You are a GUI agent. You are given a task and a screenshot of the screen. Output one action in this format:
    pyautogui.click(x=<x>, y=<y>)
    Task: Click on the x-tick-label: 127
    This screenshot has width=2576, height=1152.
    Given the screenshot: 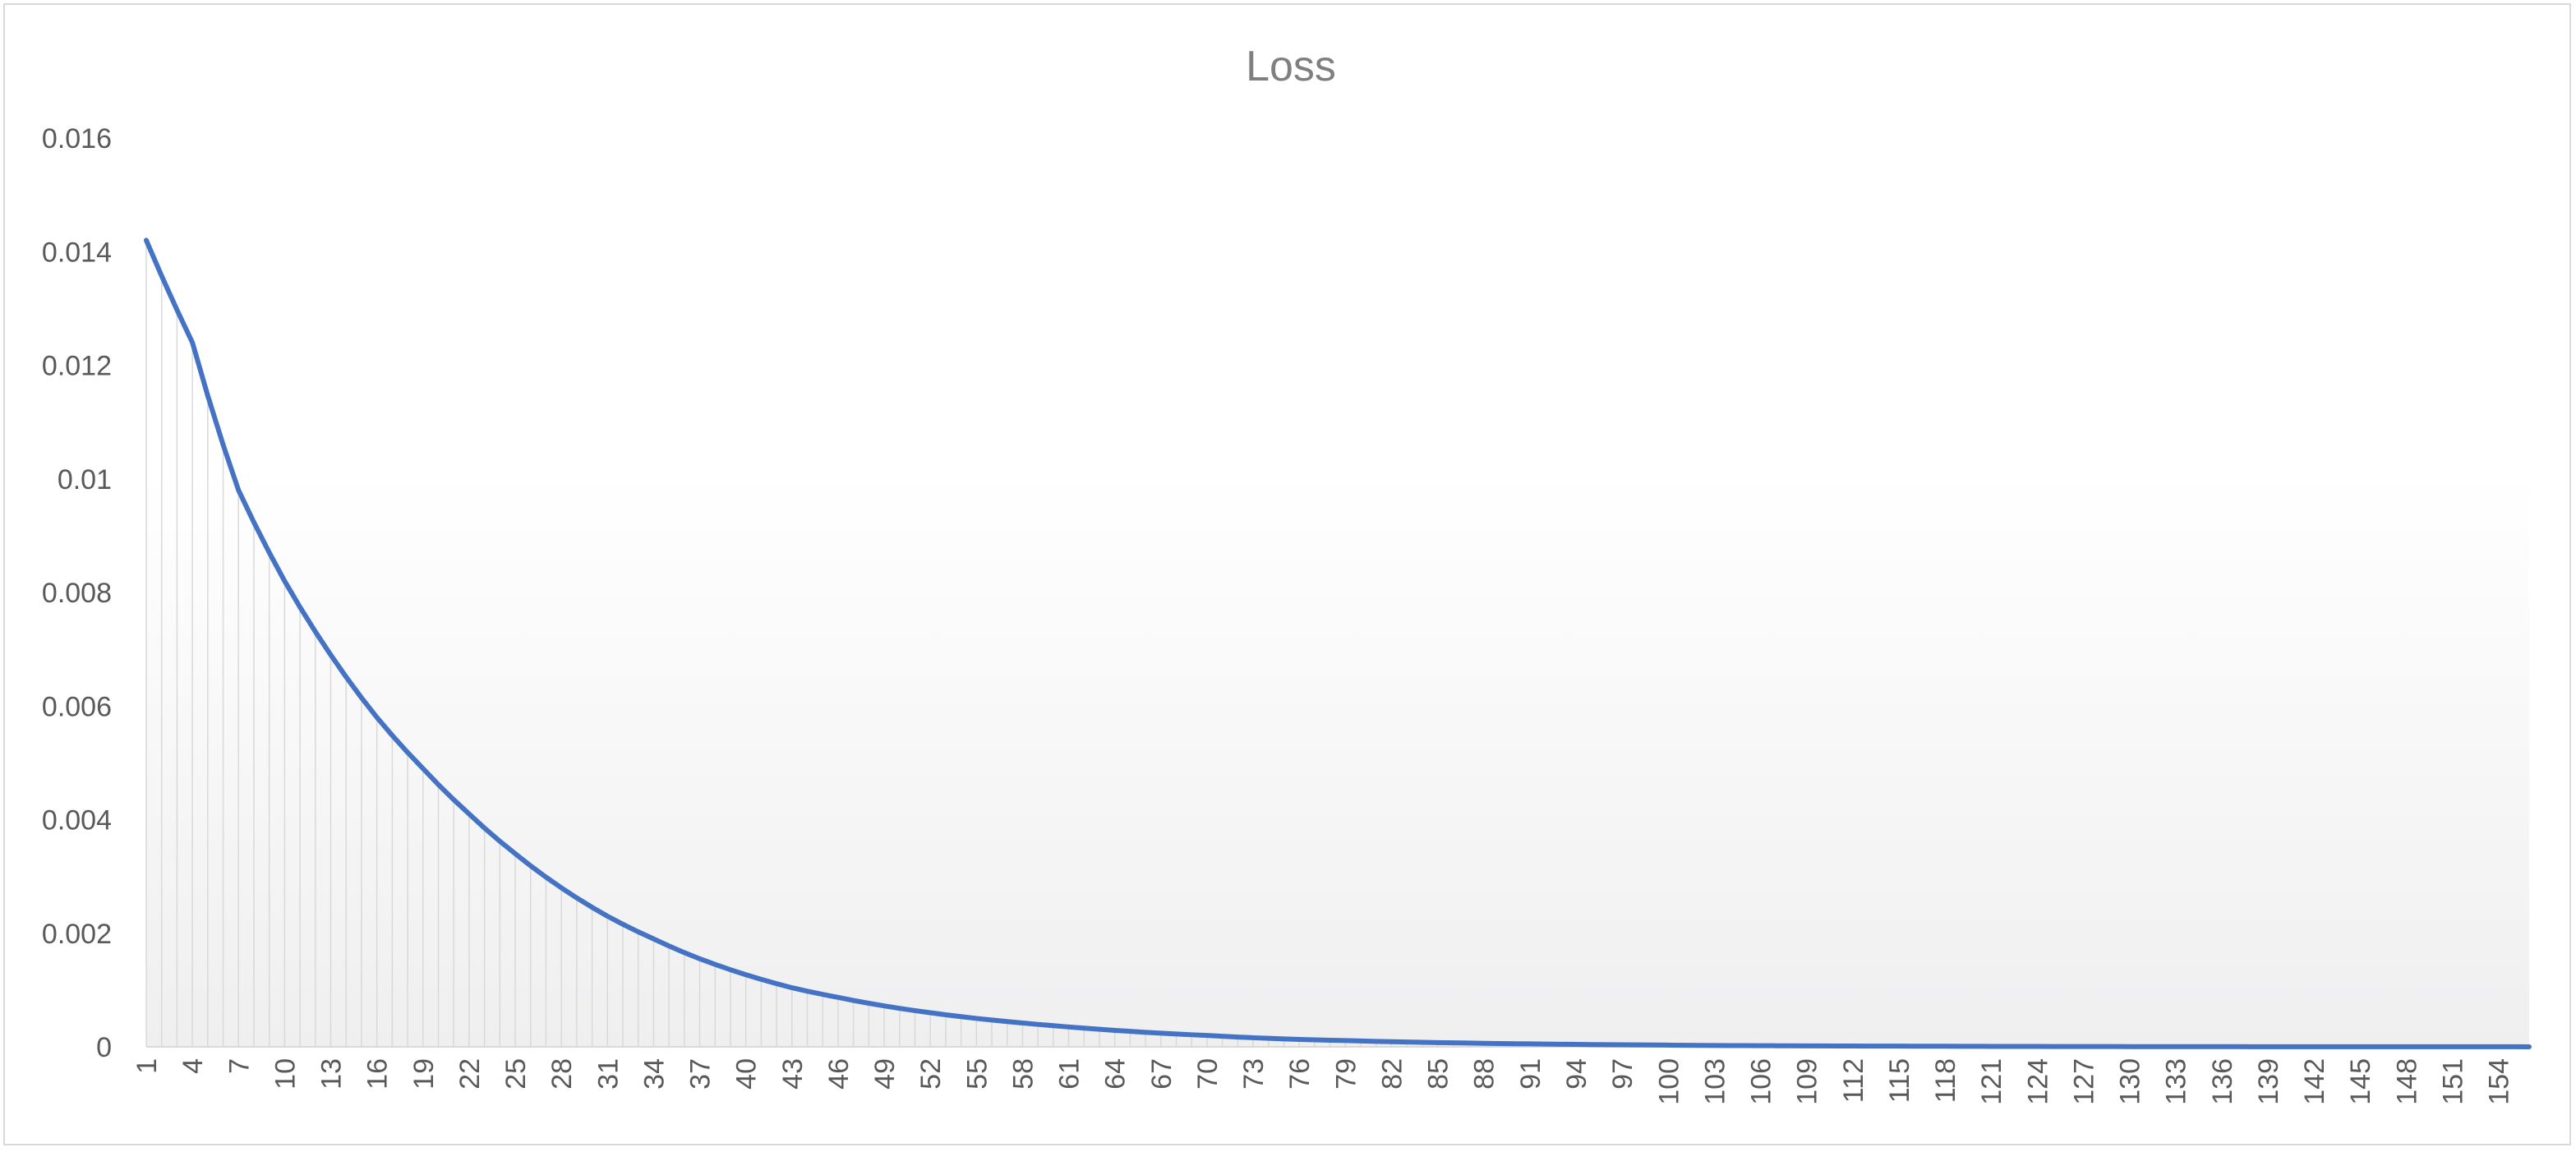 What is the action you would take?
    pyautogui.click(x=2083, y=1081)
    